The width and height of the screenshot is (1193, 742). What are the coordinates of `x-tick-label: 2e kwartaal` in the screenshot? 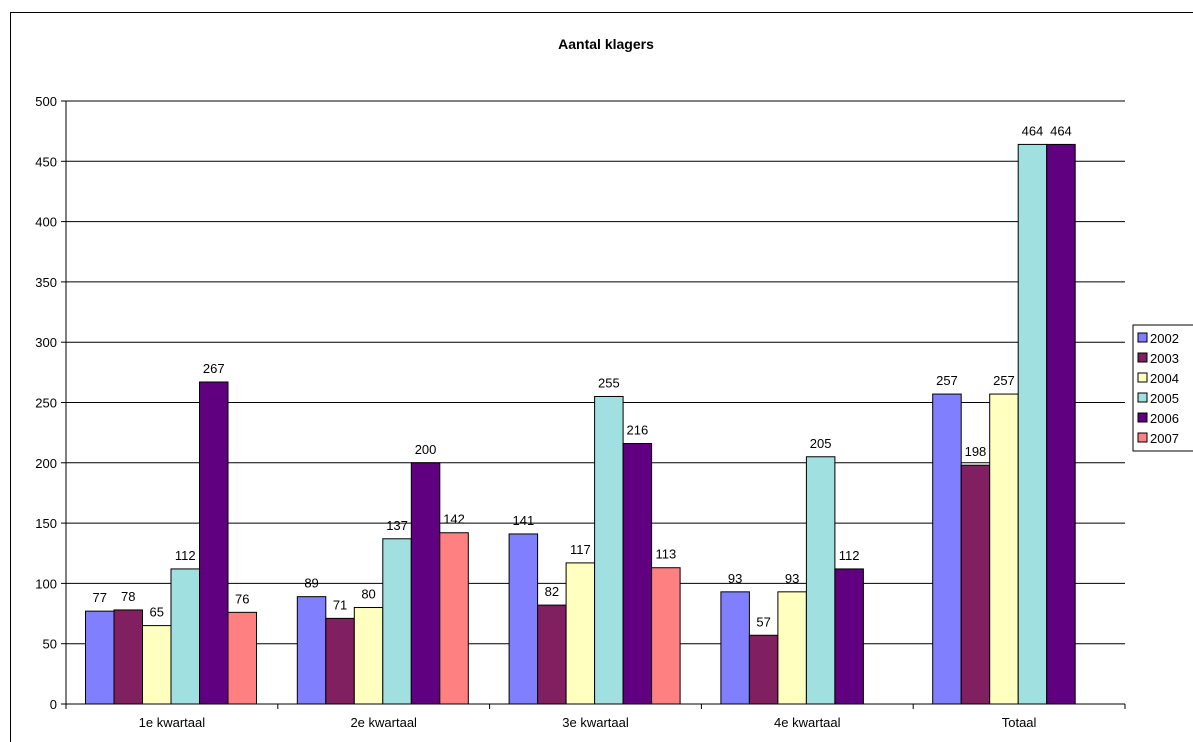 It's located at (383, 722).